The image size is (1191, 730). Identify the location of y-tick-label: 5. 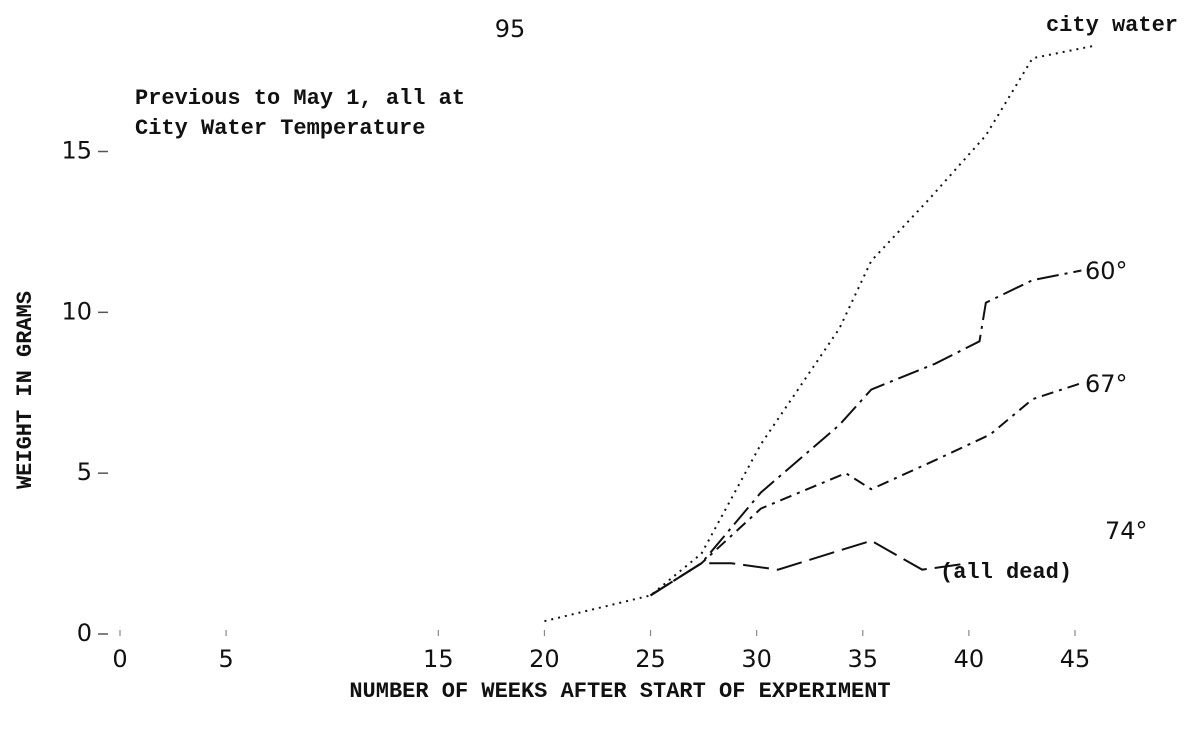
(84, 472).